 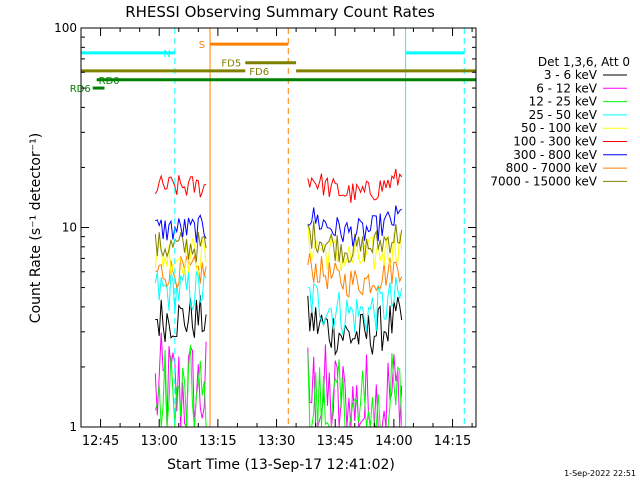 What do you see at coordinates (273, 67) in the screenshot?
I see `flag-bars: N S FD5 FD6 RD0 RD6` at bounding box center [273, 67].